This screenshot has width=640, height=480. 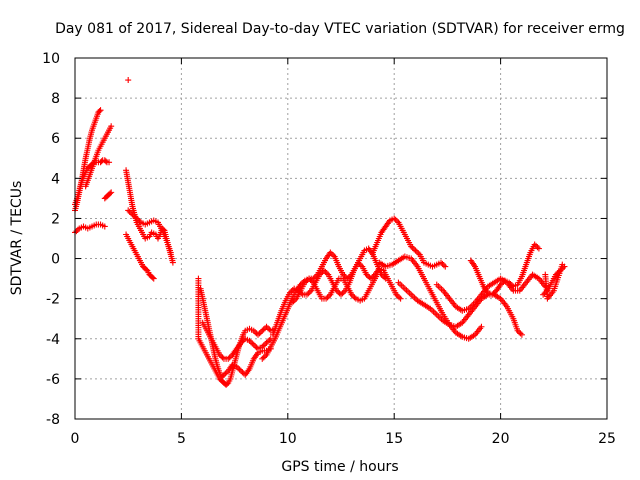 I want to click on y-tick-label: 2, so click(x=55, y=219).